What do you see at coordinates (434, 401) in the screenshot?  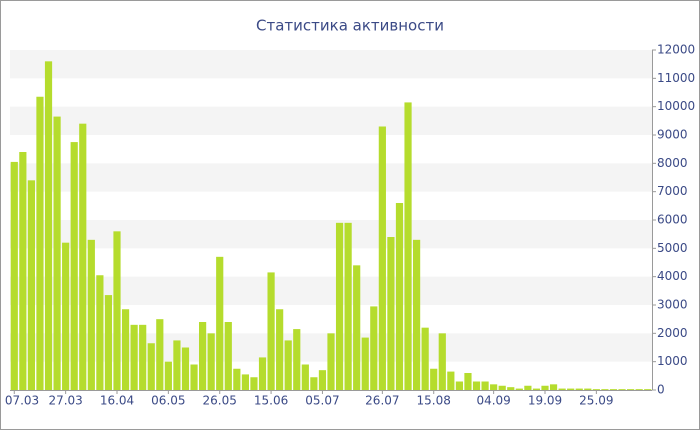 I see `x-tick-label: 15.08` at bounding box center [434, 401].